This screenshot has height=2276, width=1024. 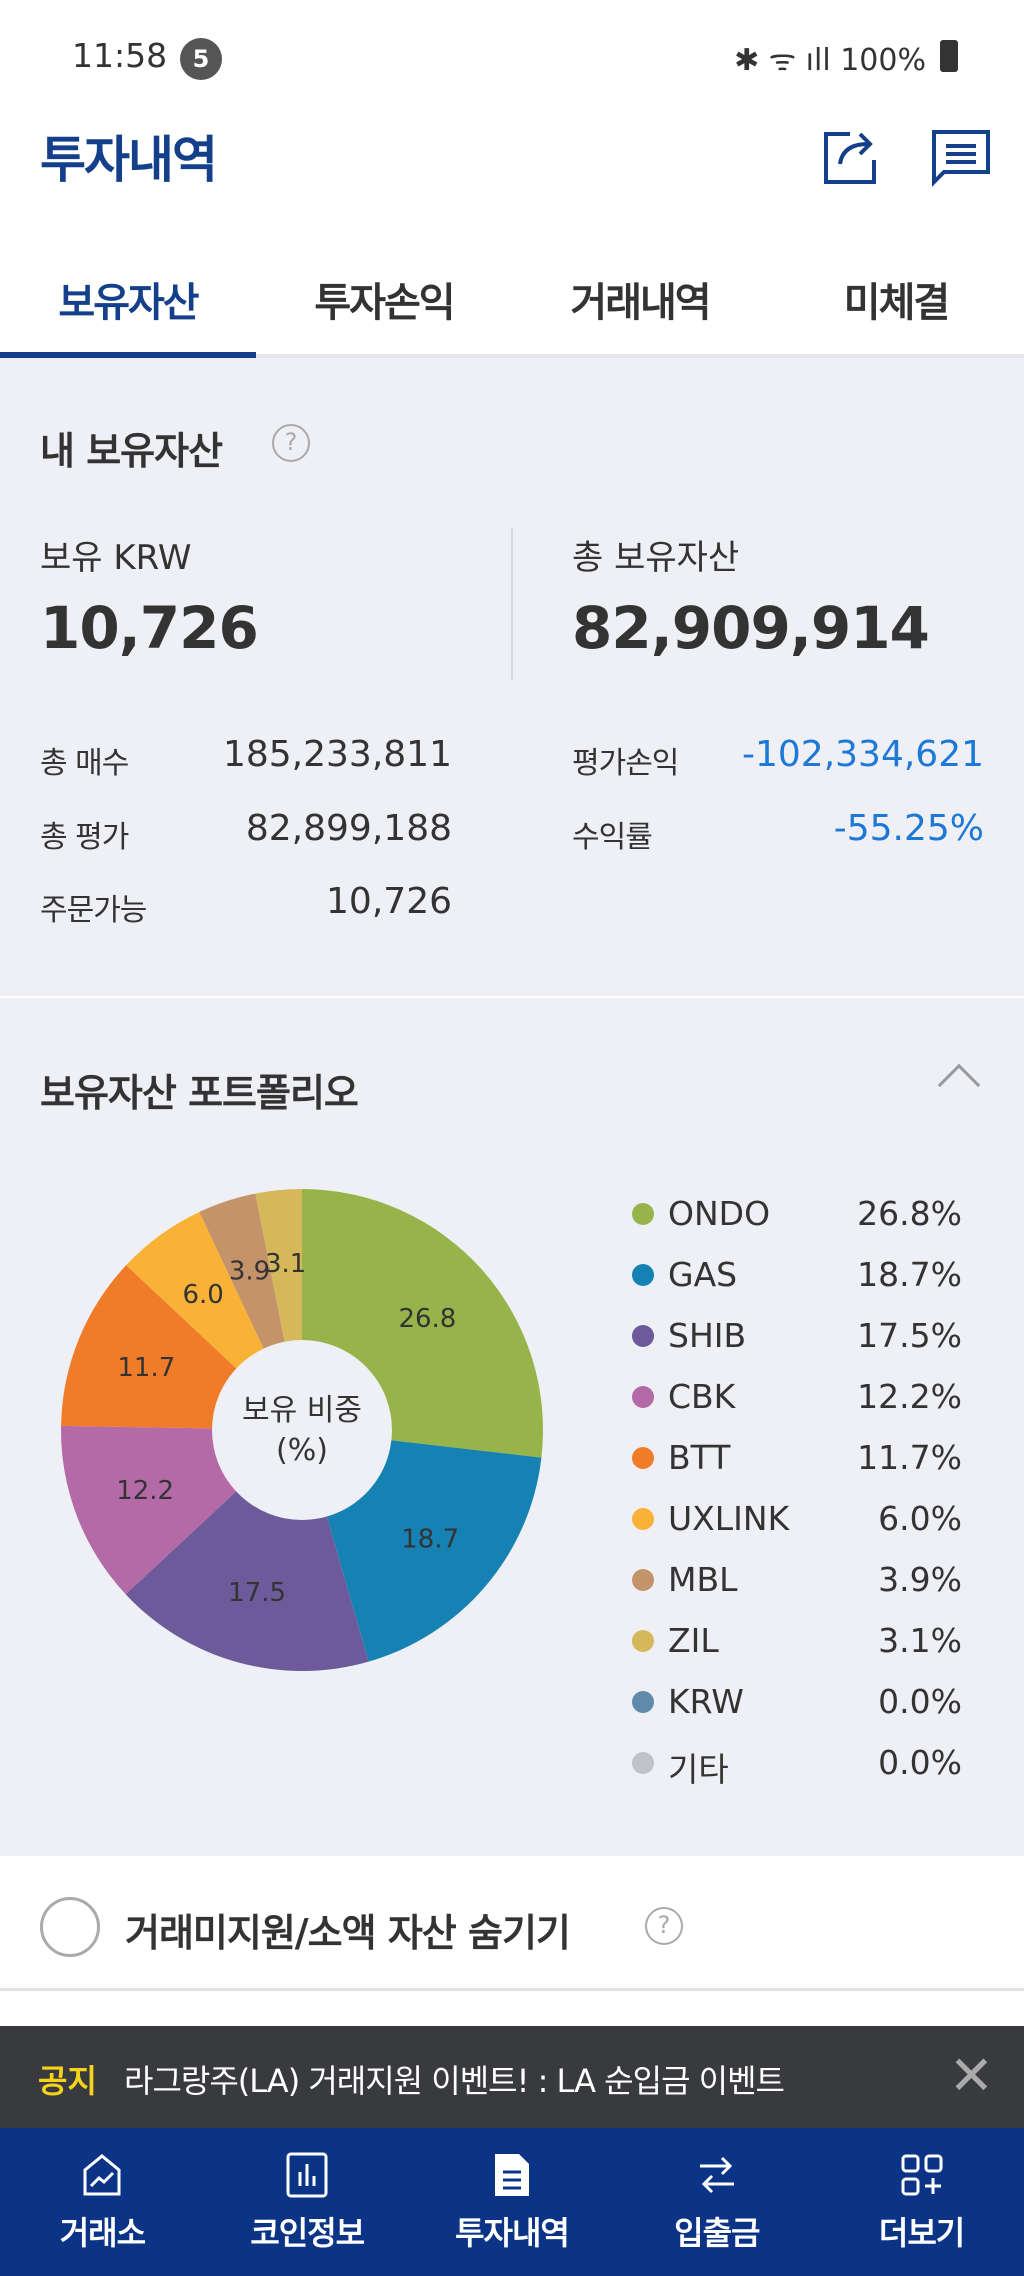 What do you see at coordinates (116, 558) in the screenshot?
I see `krw-label: 보유 KRW` at bounding box center [116, 558].